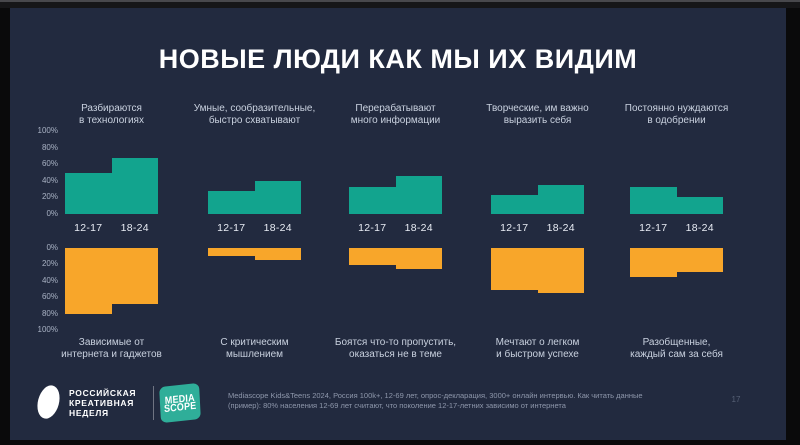 The image size is (800, 445). What do you see at coordinates (153, 403) in the screenshot?
I see `footer-divider` at bounding box center [153, 403].